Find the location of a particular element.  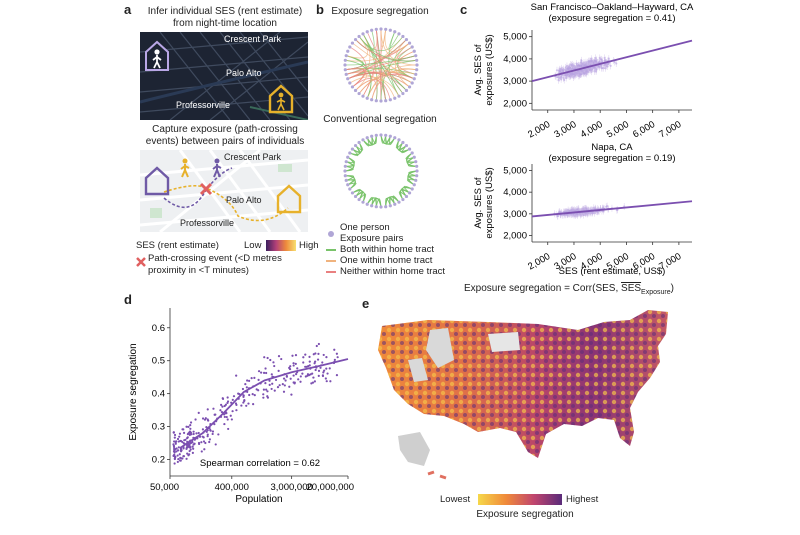

y-tick-label: 2,000 is located at coordinates (515, 236).